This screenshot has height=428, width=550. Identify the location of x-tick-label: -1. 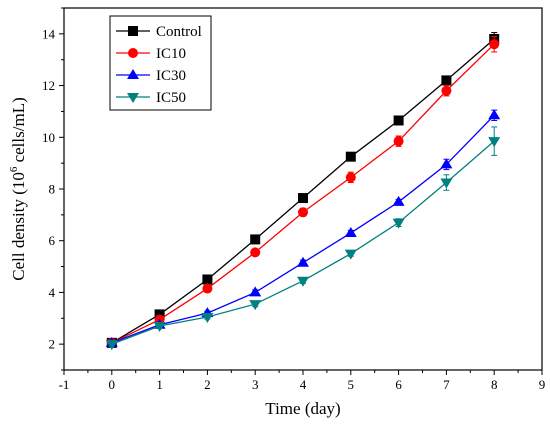
(64, 384).